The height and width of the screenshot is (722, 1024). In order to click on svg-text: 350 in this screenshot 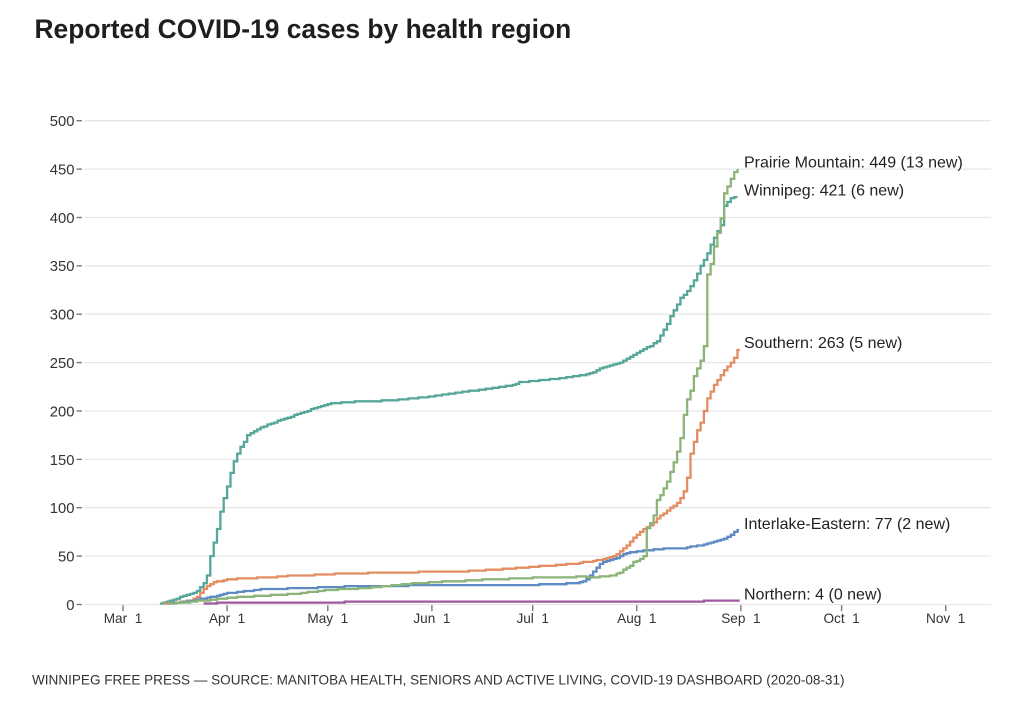, I will do `click(62, 267)`.